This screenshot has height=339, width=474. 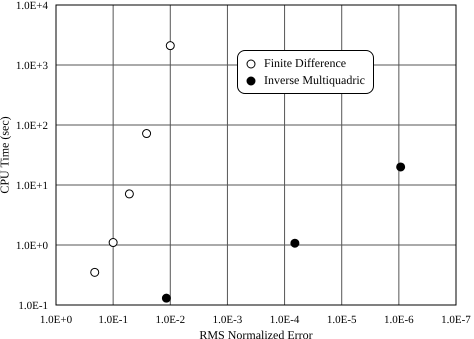 What do you see at coordinates (399, 320) in the screenshot?
I see `x-tick-label: 1.0E-6` at bounding box center [399, 320].